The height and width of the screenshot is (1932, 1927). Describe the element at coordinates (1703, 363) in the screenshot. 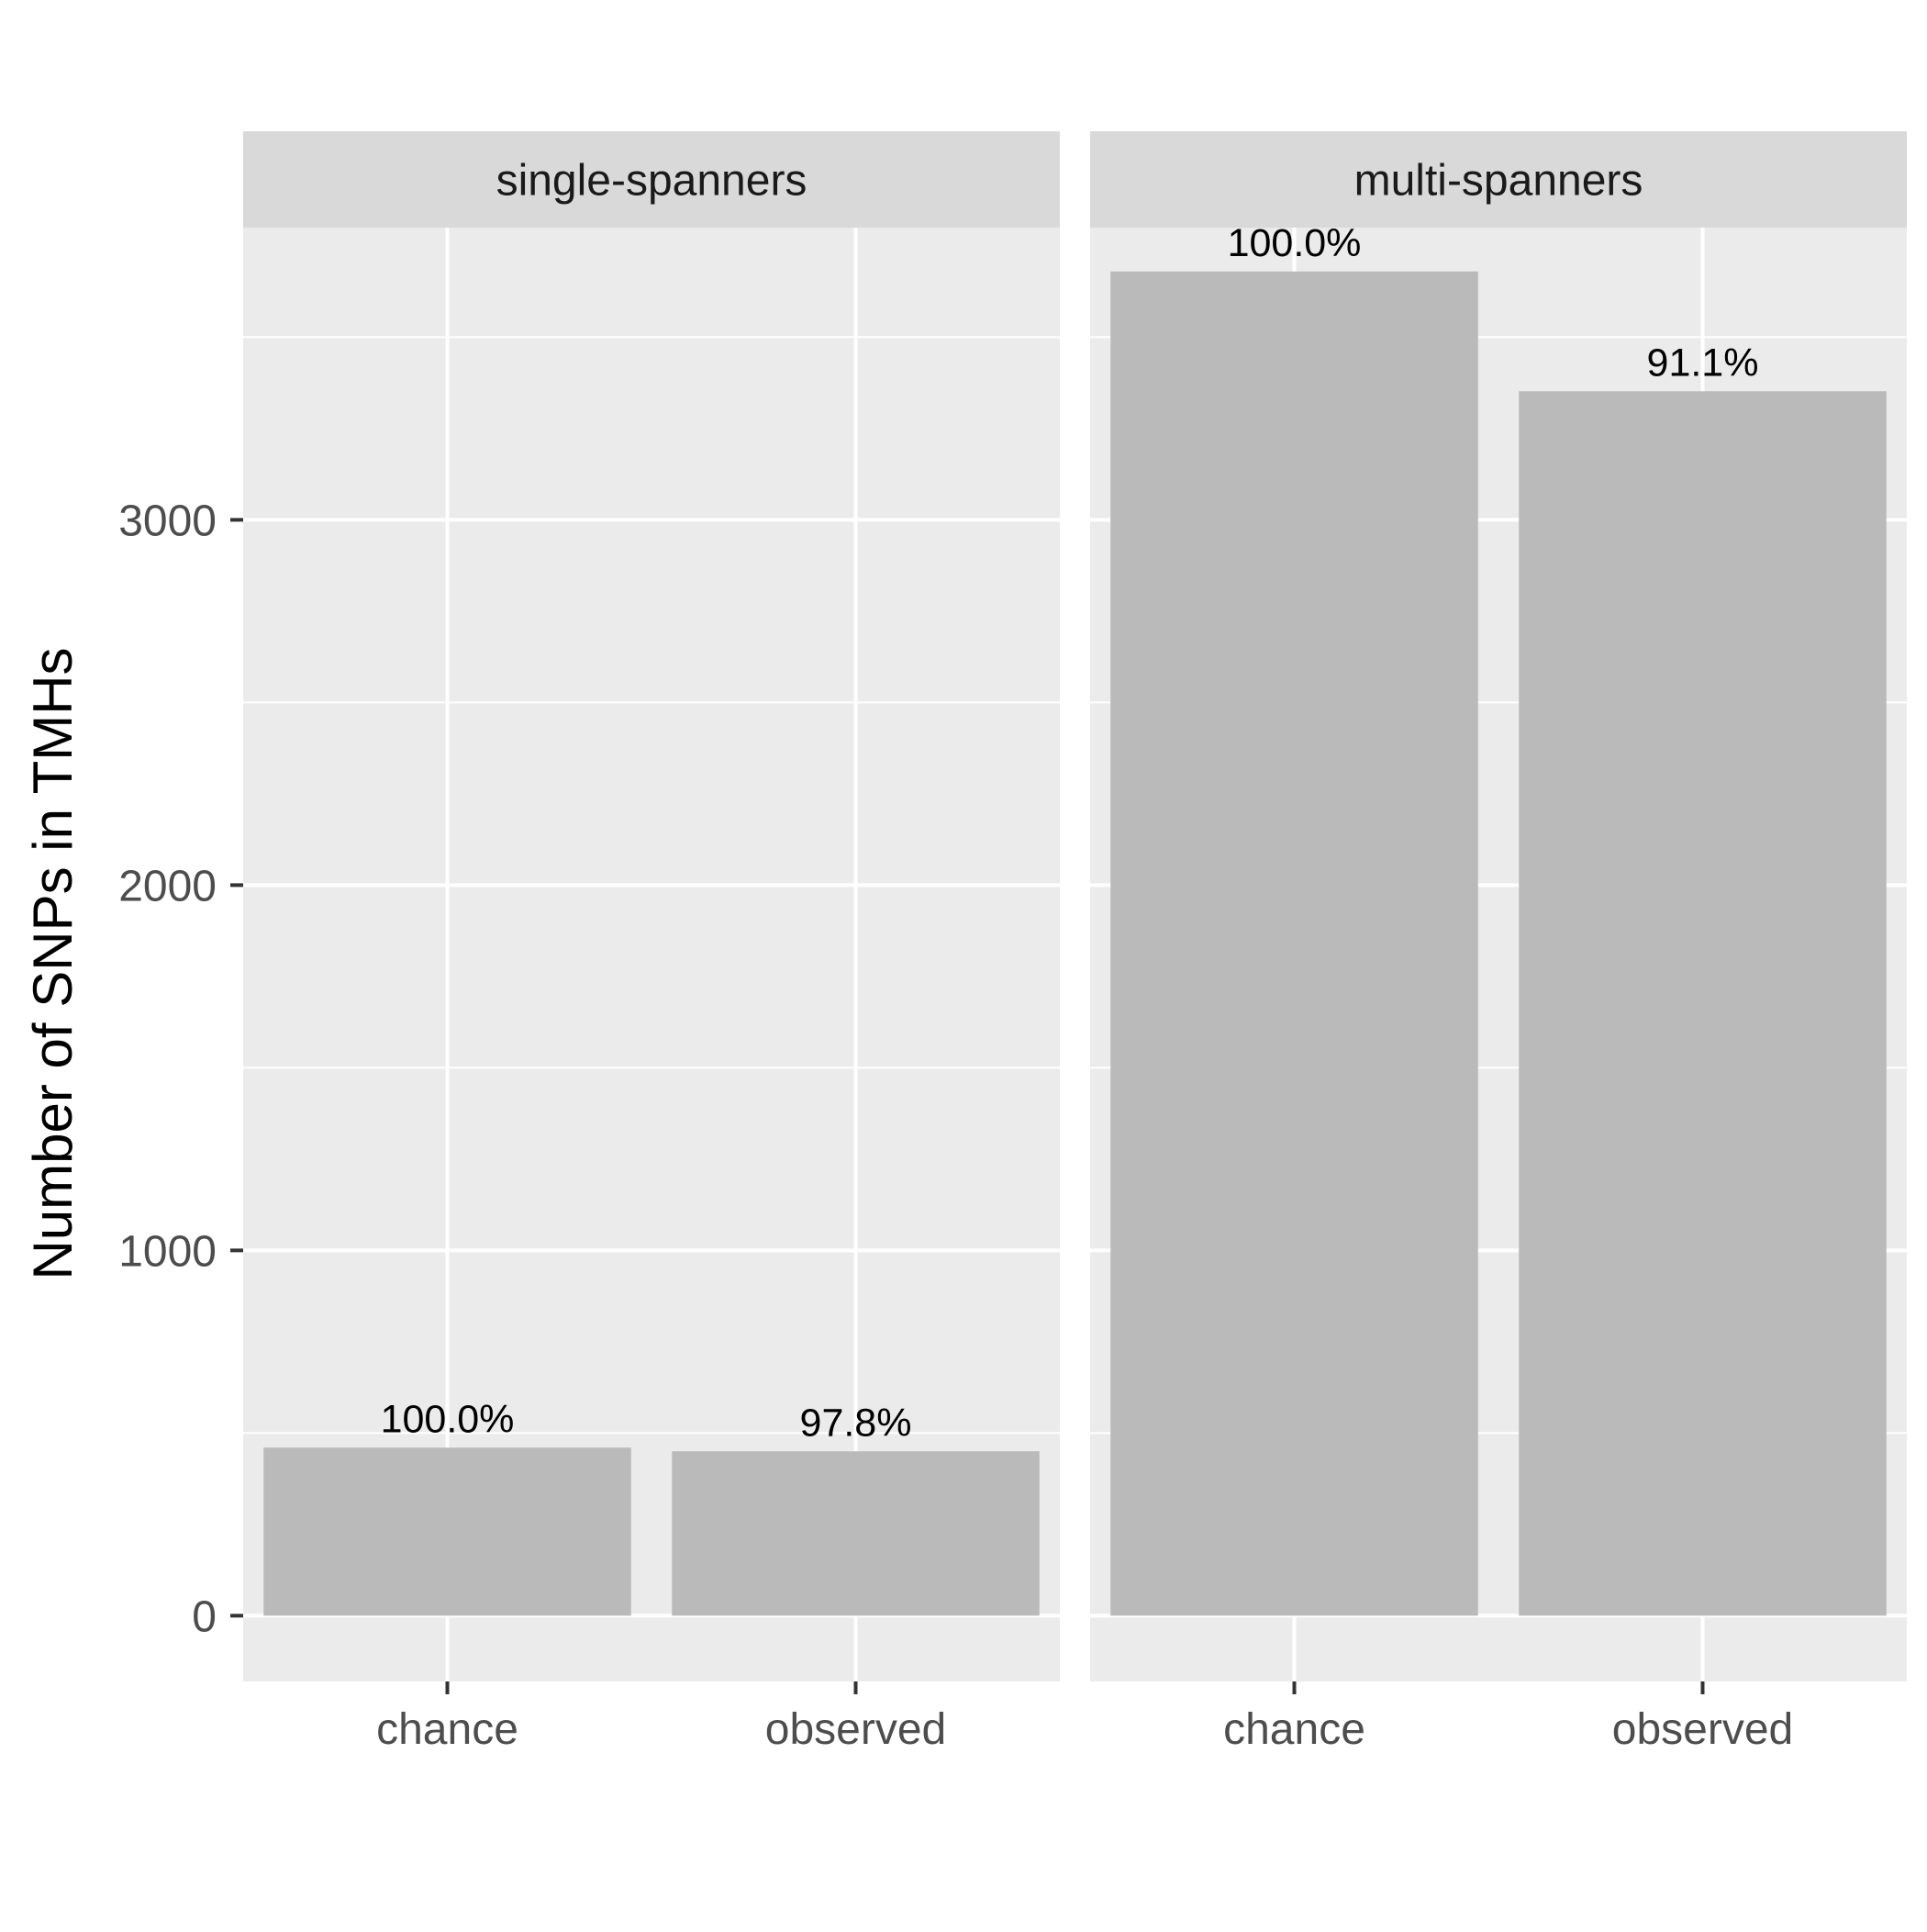

I see `bar-value-label: 91.1%` at that location.